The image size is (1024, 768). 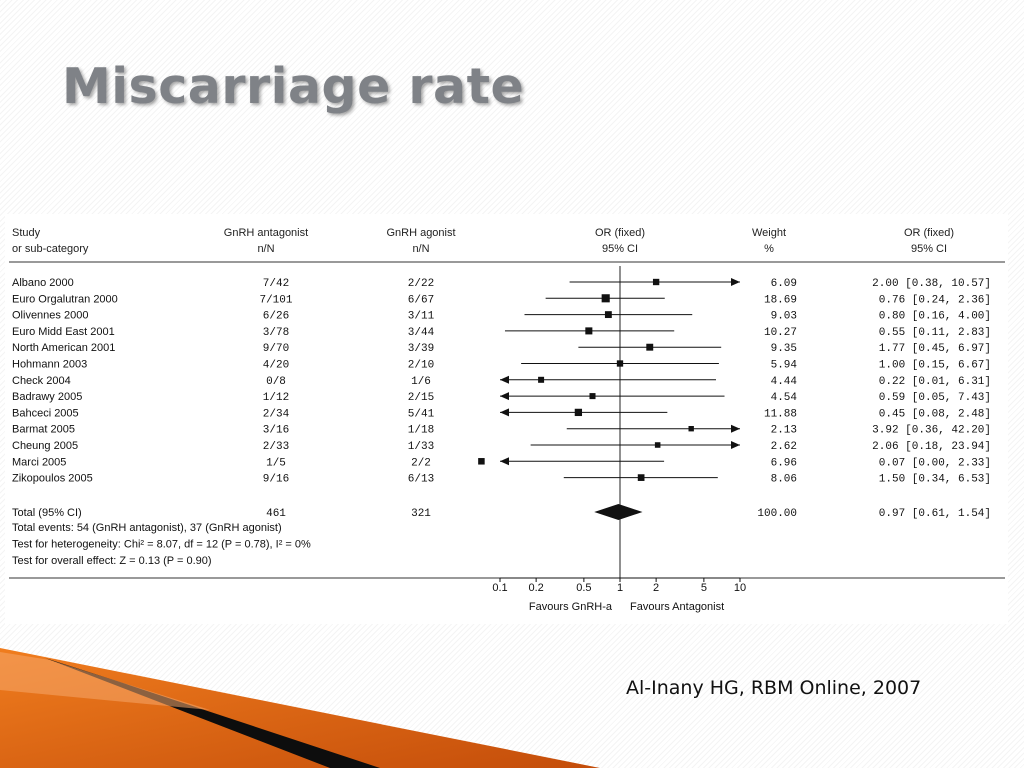 I want to click on header-antagonist: GnRH antagonist, so click(x=266, y=233).